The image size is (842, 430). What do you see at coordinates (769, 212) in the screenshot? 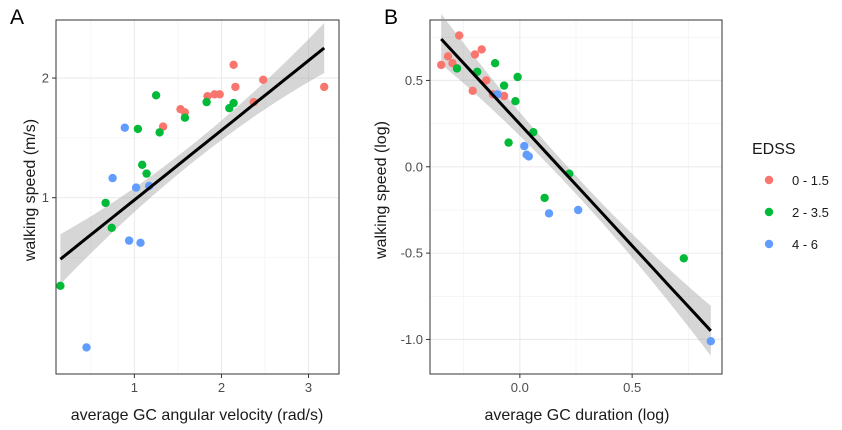
I see `legend-key-2-3.5` at bounding box center [769, 212].